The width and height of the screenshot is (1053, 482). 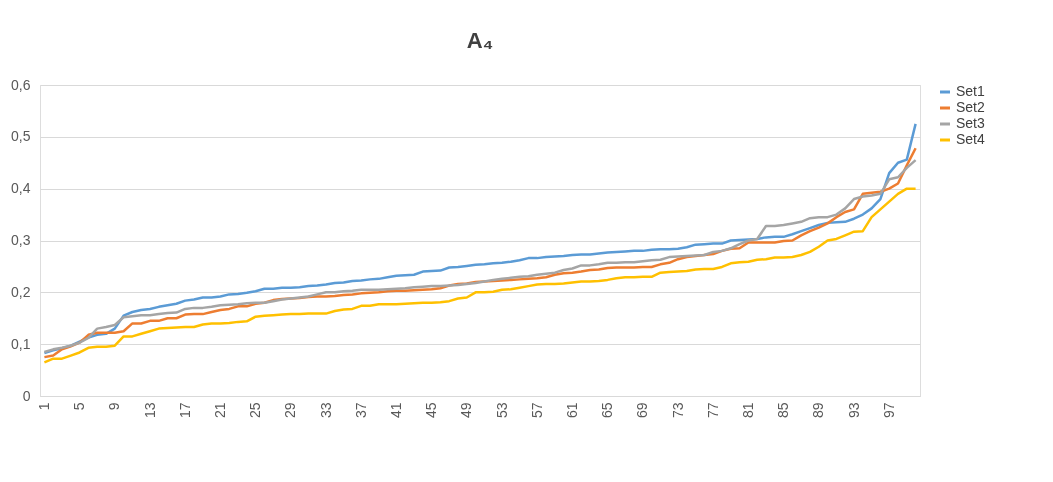 I want to click on y-tick-label: 0,6, so click(x=21, y=84).